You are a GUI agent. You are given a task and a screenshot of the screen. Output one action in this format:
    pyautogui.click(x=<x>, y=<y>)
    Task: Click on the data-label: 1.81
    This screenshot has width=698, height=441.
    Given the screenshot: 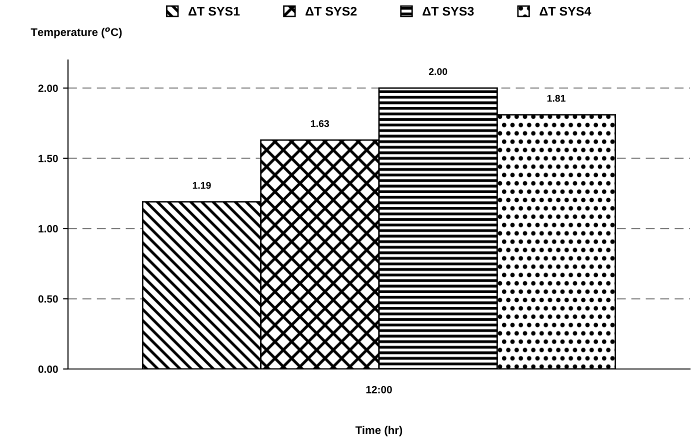 What is the action you would take?
    pyautogui.click(x=556, y=98)
    